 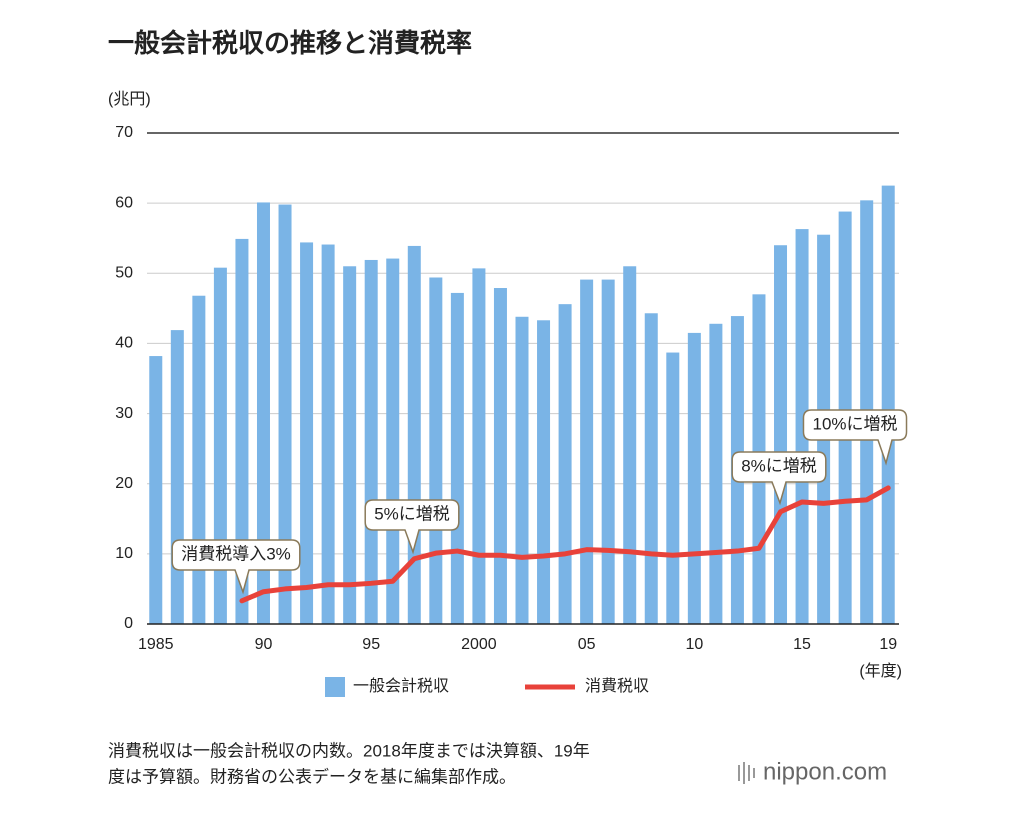 What do you see at coordinates (479, 644) in the screenshot?
I see `x-tick-label: 2000` at bounding box center [479, 644].